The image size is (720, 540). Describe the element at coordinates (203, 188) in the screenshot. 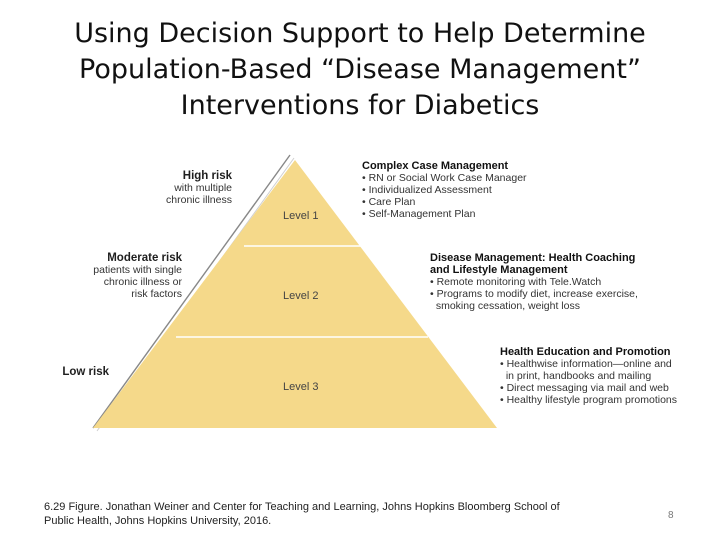

I see `risk-text-line: with multiple` at that location.